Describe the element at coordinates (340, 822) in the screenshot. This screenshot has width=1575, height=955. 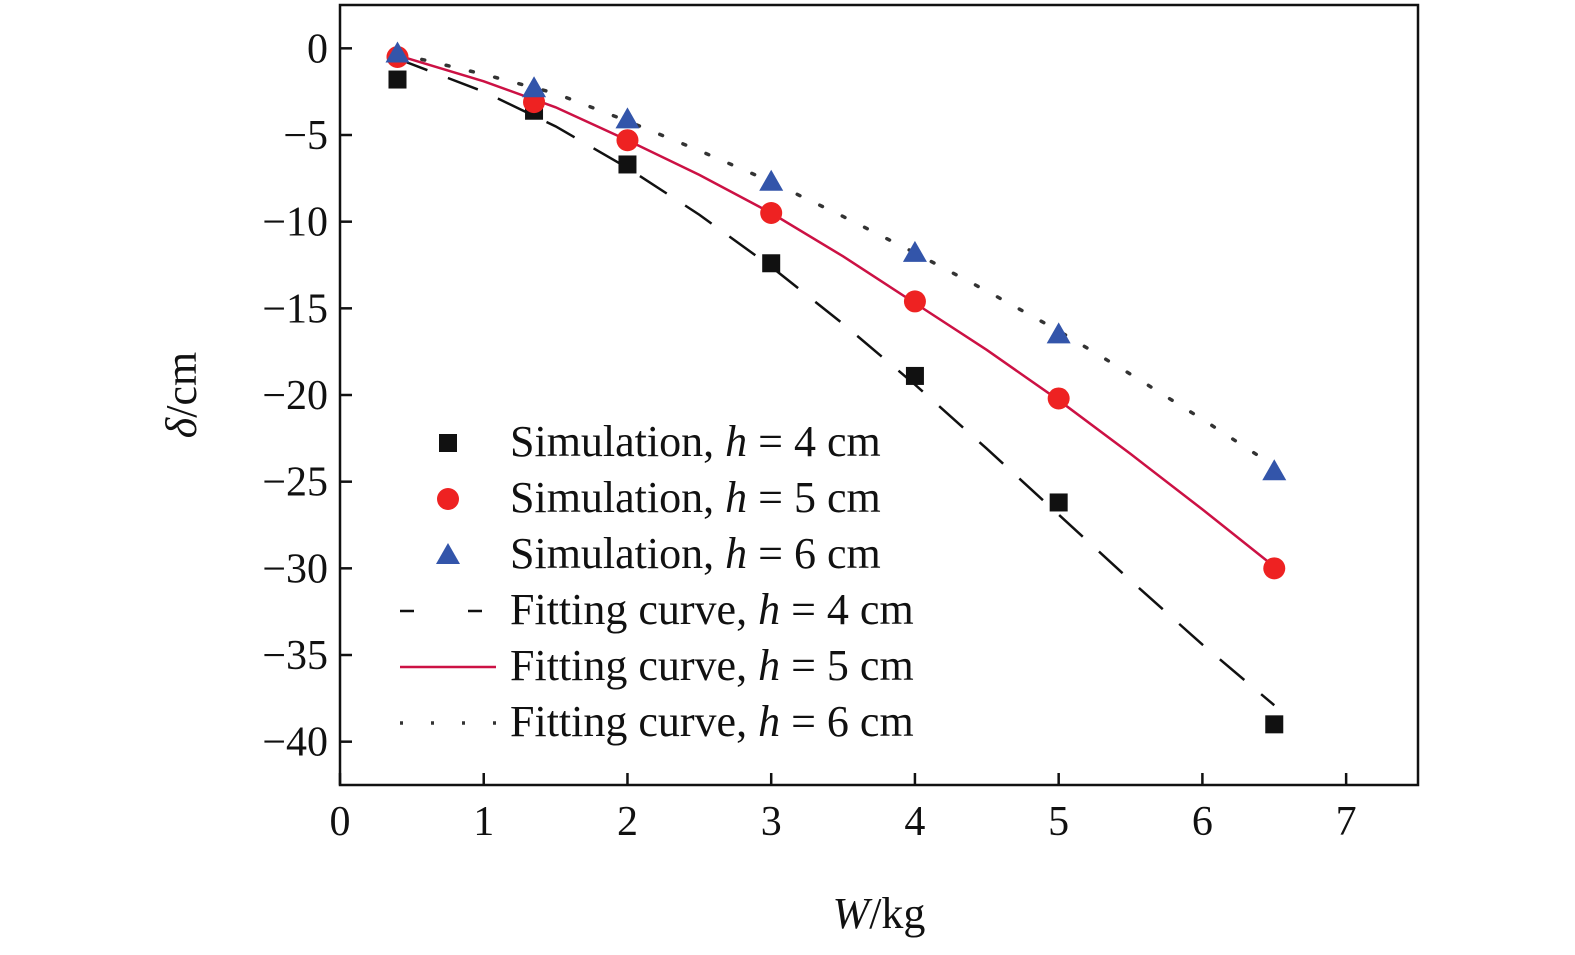
I see `x-tick-label: 0` at that location.